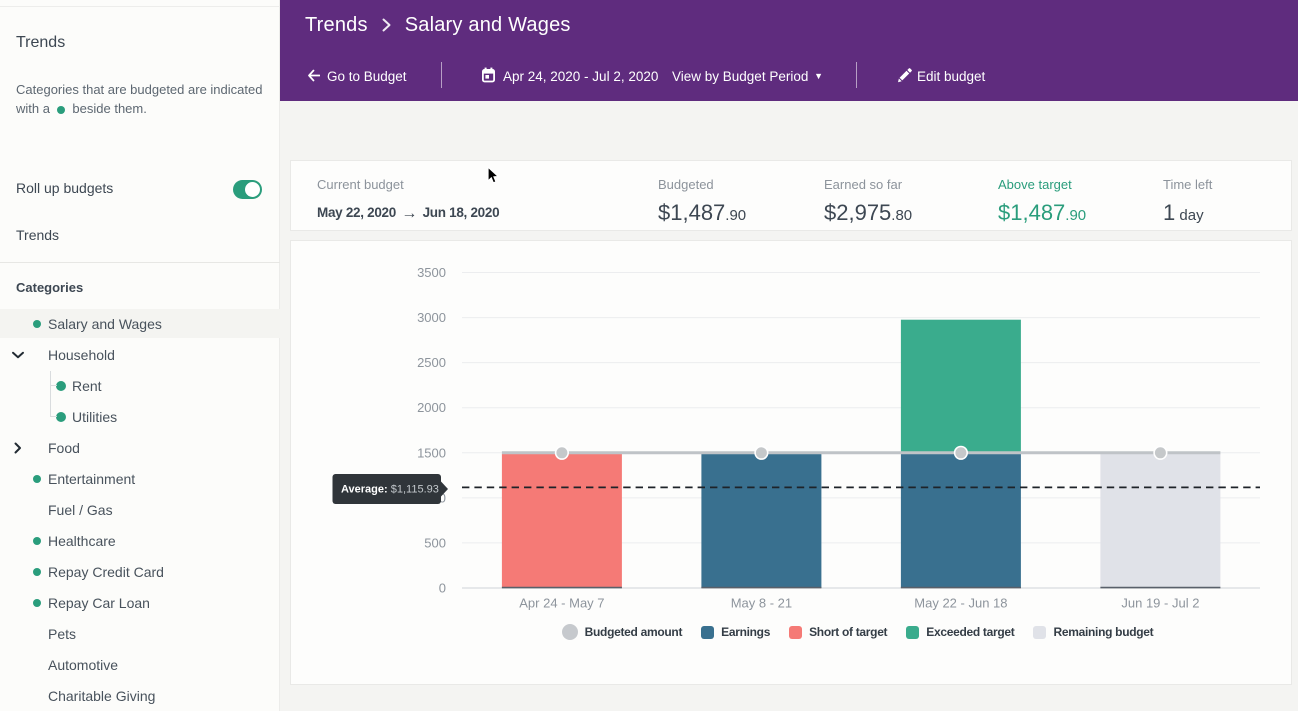 The height and width of the screenshot is (711, 1298). What do you see at coordinates (761, 603) in the screenshot?
I see `svg-text: May 8 - 21` at bounding box center [761, 603].